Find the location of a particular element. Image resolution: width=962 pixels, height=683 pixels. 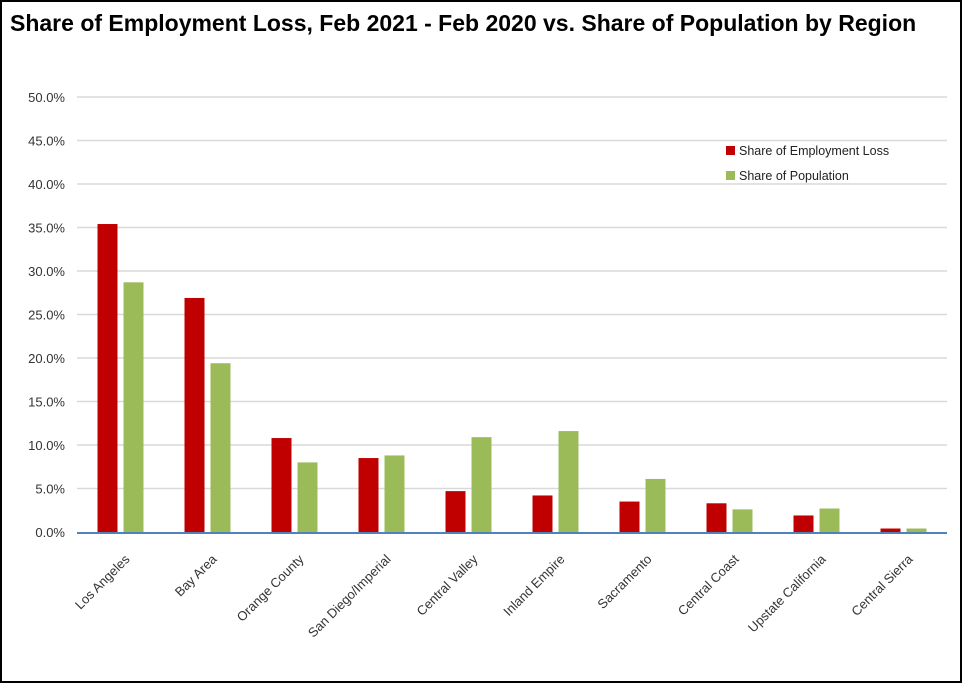

y-tick-label: 20.0% is located at coordinates (46, 358).